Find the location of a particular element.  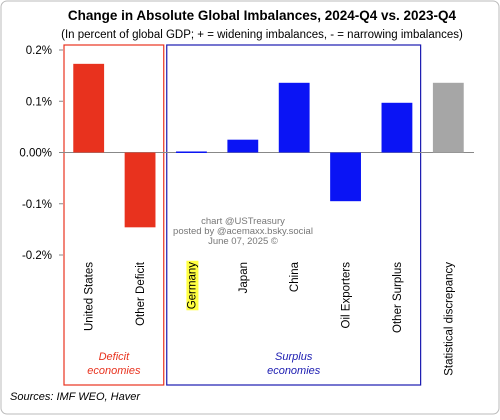

x-tick-label: China is located at coordinates (295, 276).